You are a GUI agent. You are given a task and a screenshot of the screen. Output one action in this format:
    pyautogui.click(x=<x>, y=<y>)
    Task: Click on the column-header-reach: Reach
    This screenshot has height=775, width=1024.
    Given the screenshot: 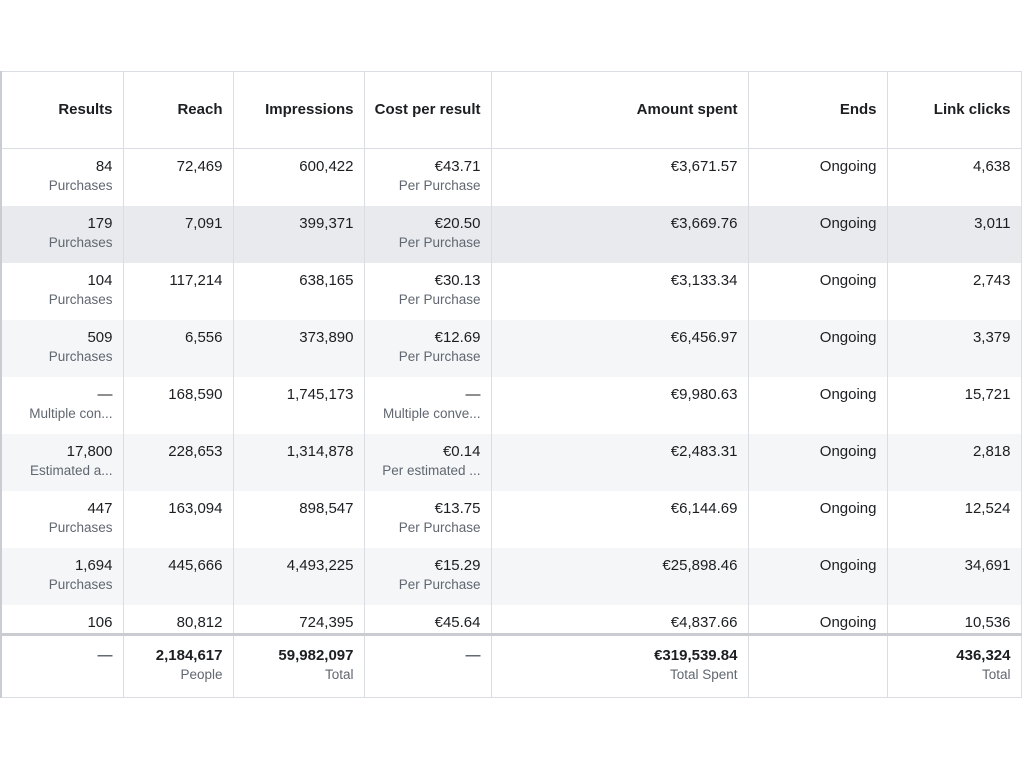 What is the action you would take?
    pyautogui.click(x=178, y=110)
    